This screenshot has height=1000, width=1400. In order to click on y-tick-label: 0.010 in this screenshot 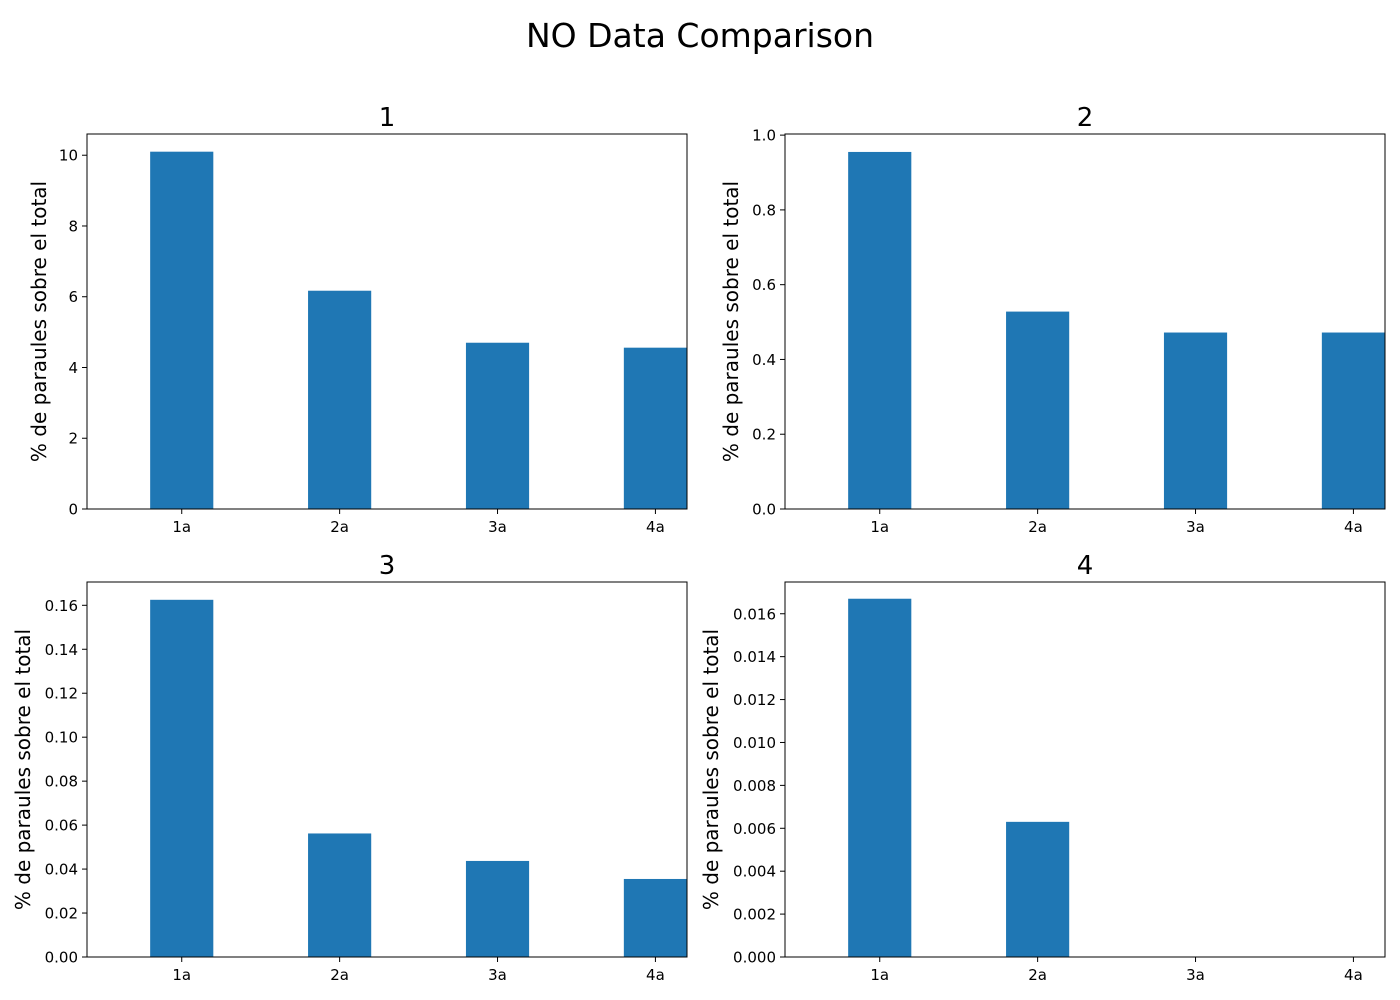, I will do `click(754, 743)`.